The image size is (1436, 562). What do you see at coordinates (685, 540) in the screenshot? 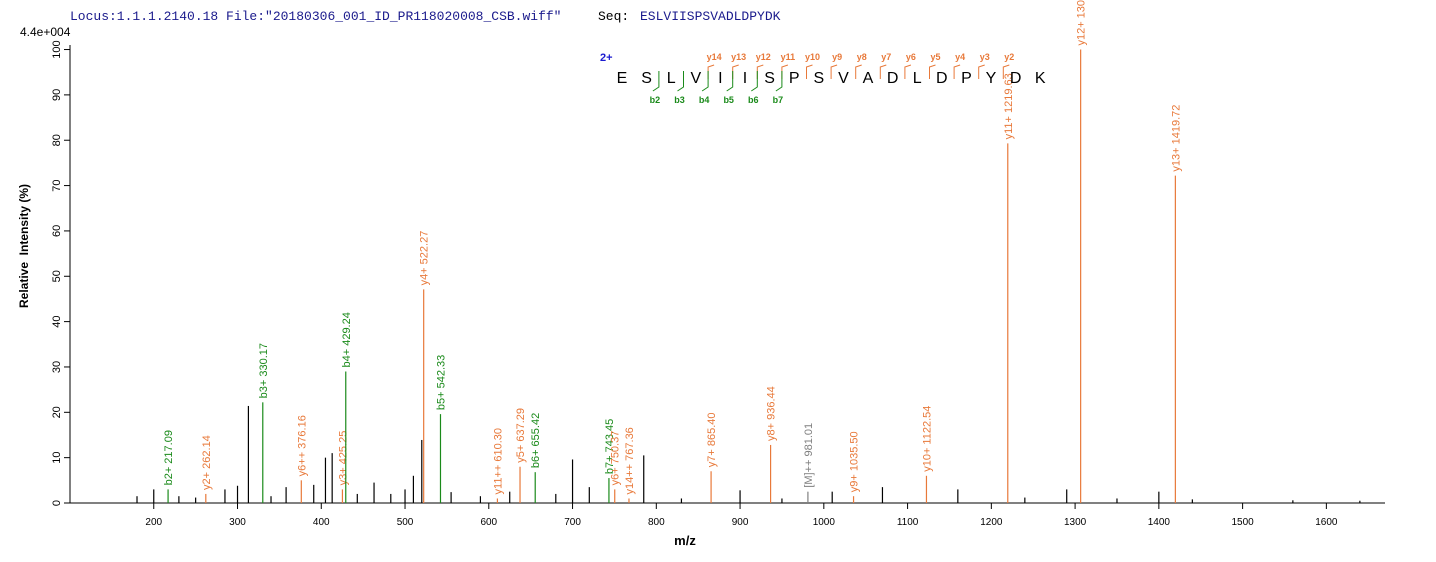
I see `x-axis-label: m/z` at bounding box center [685, 540].